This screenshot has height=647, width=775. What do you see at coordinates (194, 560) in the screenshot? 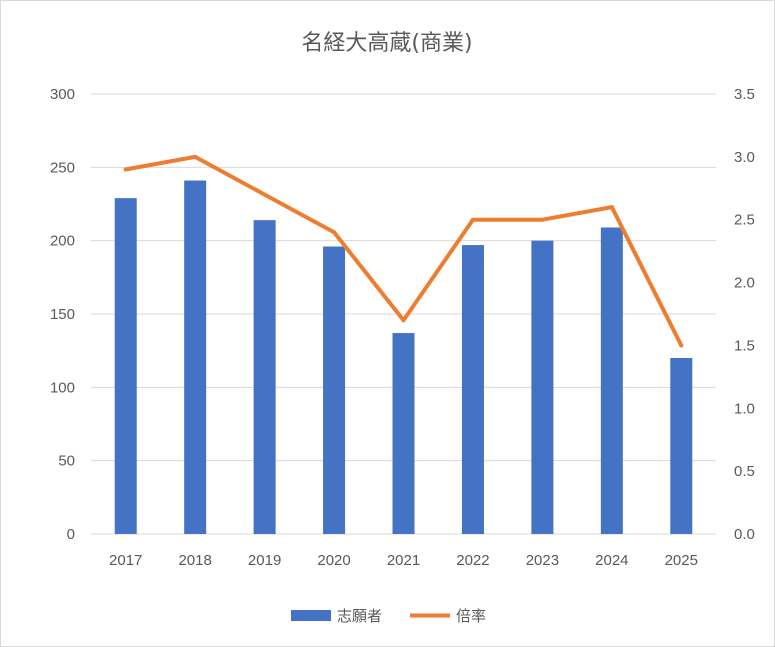
I see `x-tick-label: 2018` at bounding box center [194, 560].